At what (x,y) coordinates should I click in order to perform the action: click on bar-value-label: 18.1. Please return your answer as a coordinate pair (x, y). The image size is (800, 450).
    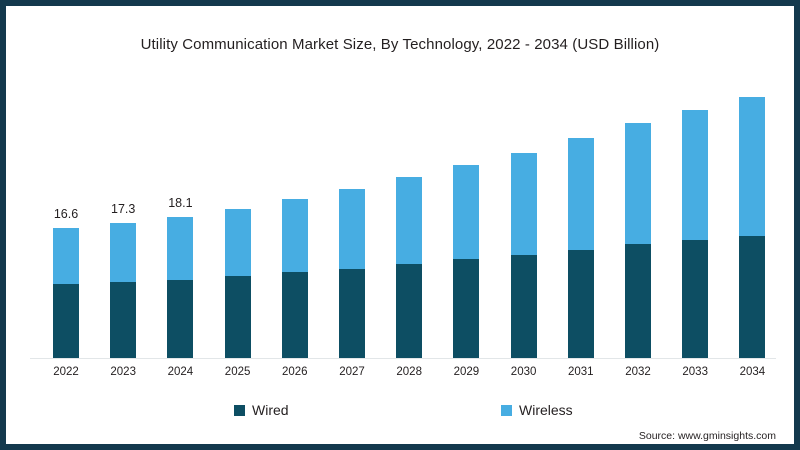
    Looking at the image, I should click on (180, 202).